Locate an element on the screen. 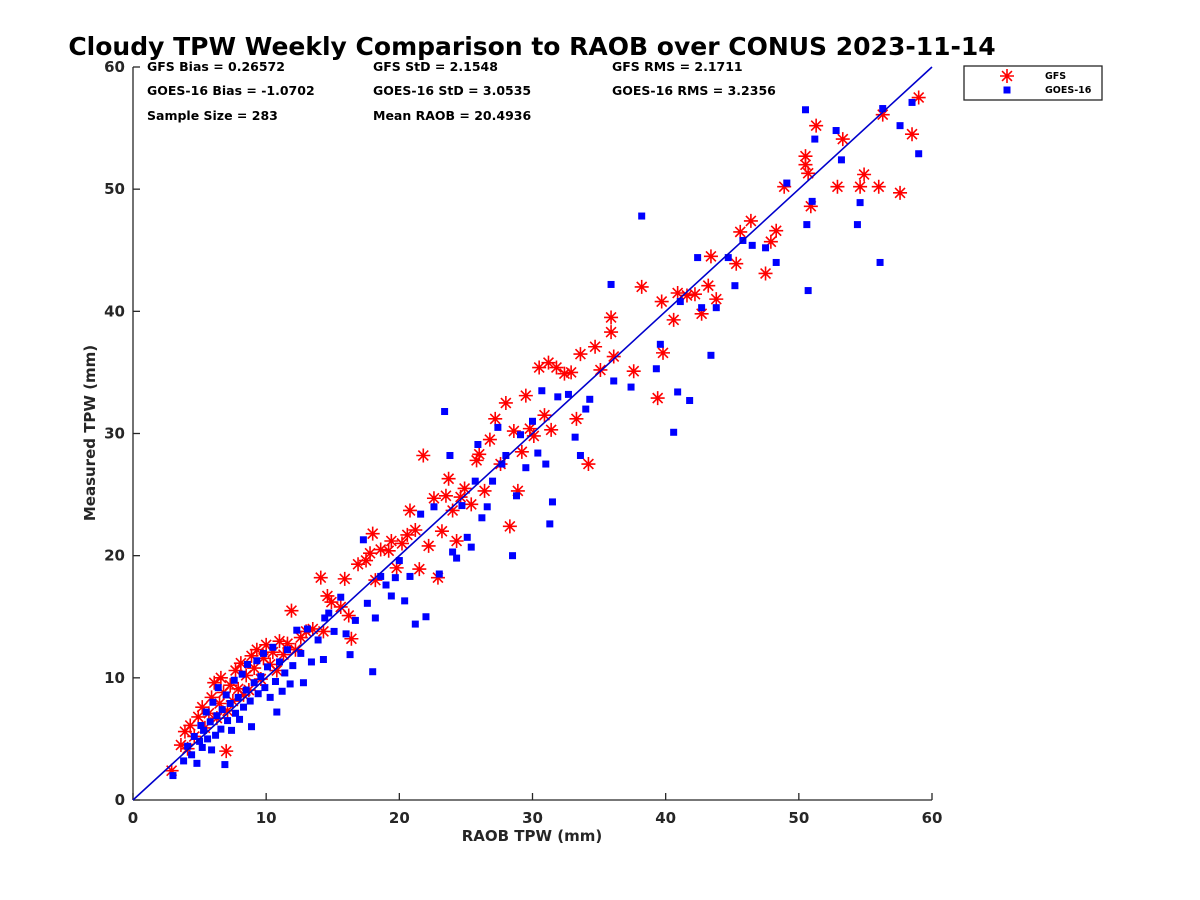  gfs-rms-text: GFS RMS = 2.1711 is located at coordinates (677, 66).